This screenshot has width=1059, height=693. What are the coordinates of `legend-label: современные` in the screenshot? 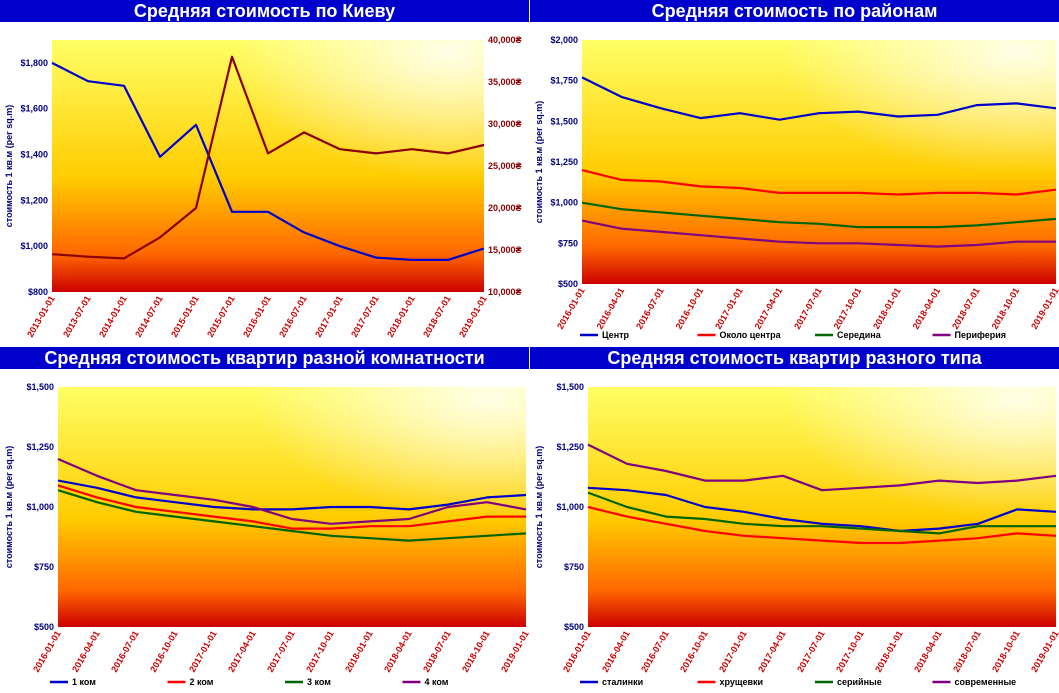 It's located at (986, 682).